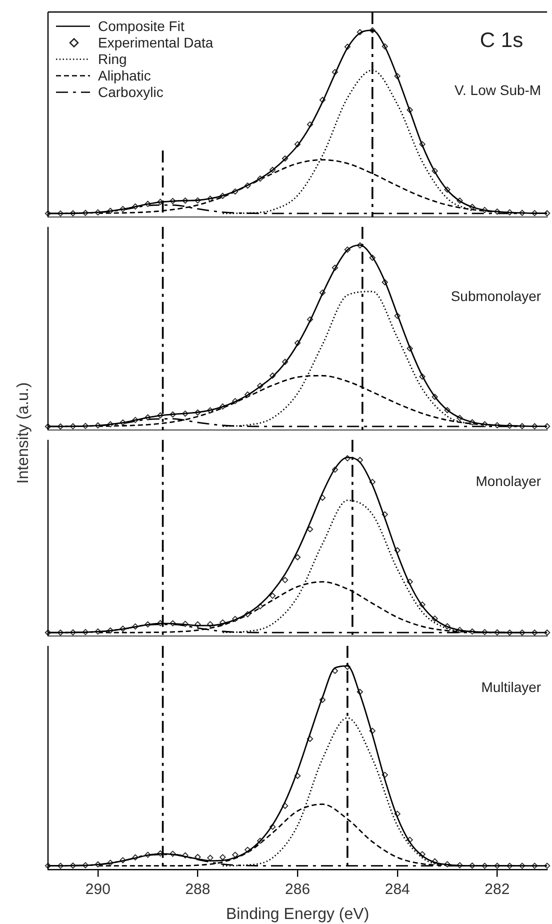 The image size is (552, 924). I want to click on annotation: V. Low Sub-M, so click(498, 90).